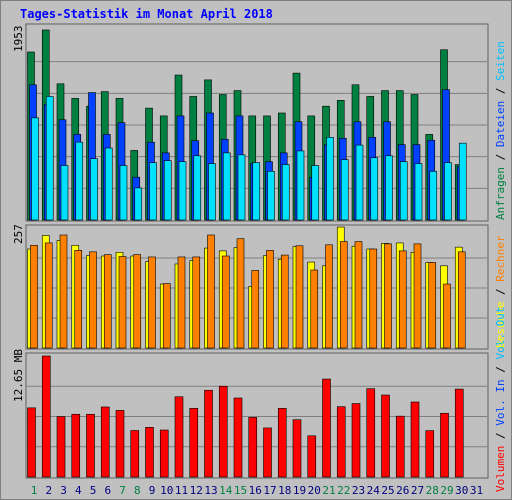 The image size is (512, 500). What do you see at coordinates (78, 490) in the screenshot?
I see `day-label: 4` at bounding box center [78, 490].